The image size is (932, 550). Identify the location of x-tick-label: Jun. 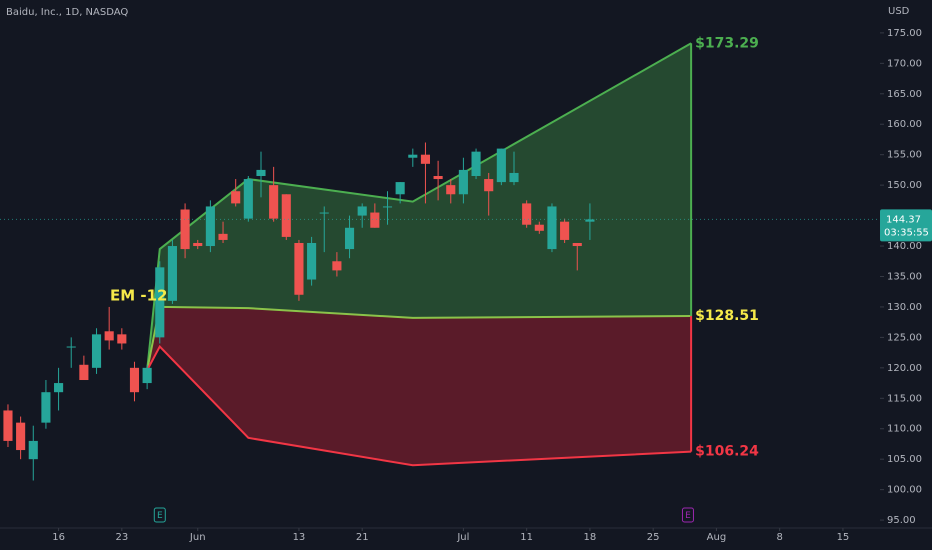
(197, 537).